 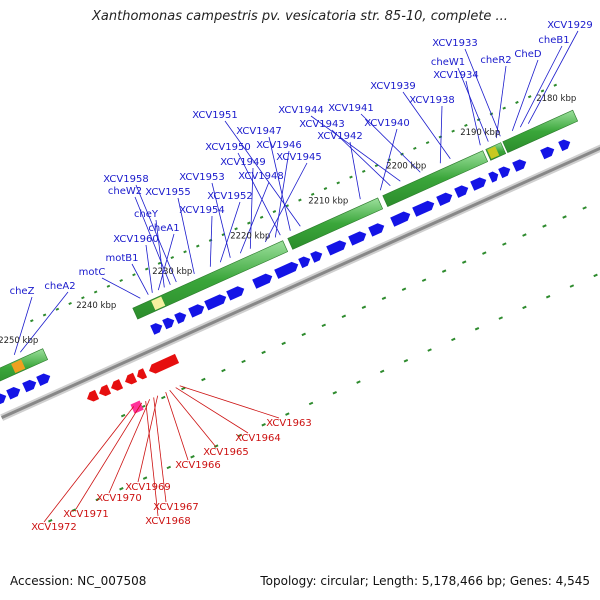 I want to click on forward-gene-label: XCV1948, so click(x=260, y=176).